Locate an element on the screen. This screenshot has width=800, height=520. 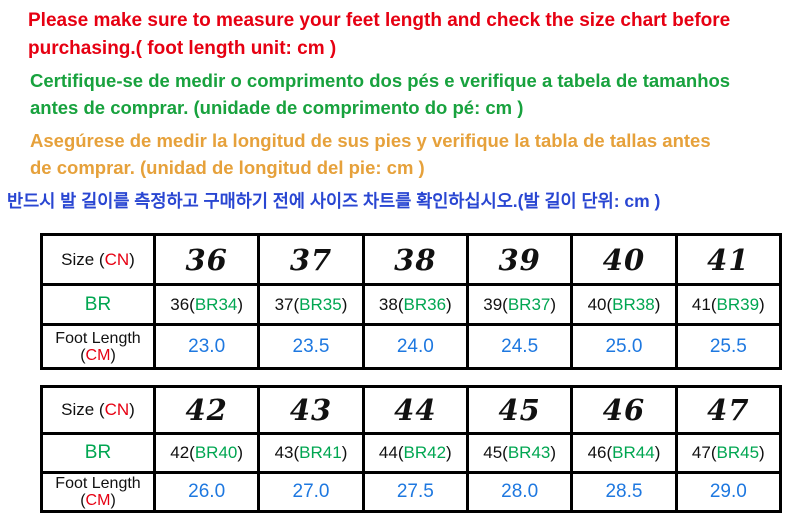
size-value: 36 is located at coordinates (206, 259).